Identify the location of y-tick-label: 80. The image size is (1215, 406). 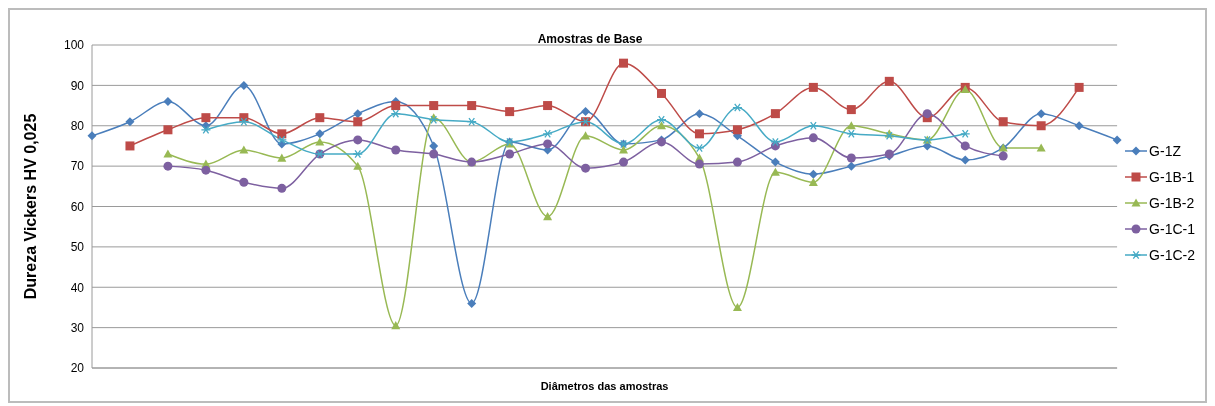
(77, 126).